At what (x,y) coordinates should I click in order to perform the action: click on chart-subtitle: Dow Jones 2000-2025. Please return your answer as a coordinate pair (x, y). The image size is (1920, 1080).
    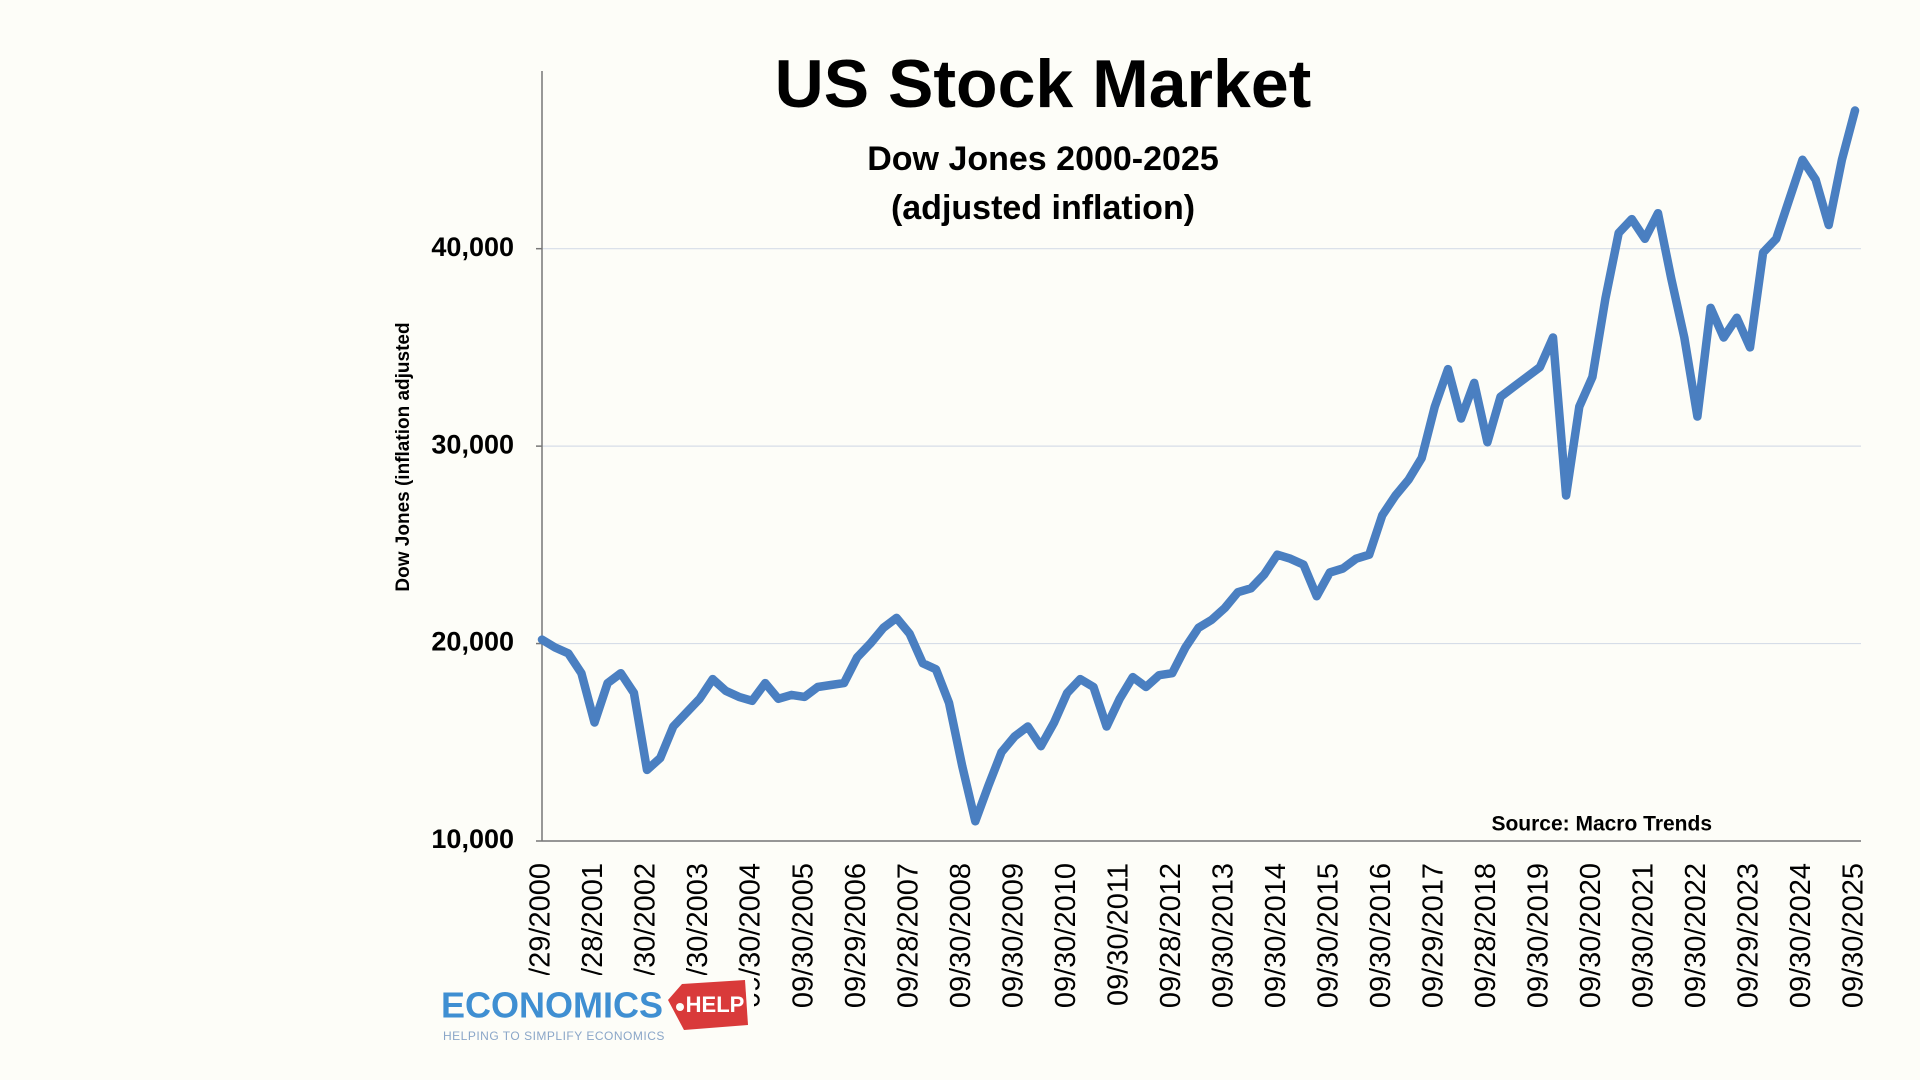
    Looking at the image, I should click on (1043, 159).